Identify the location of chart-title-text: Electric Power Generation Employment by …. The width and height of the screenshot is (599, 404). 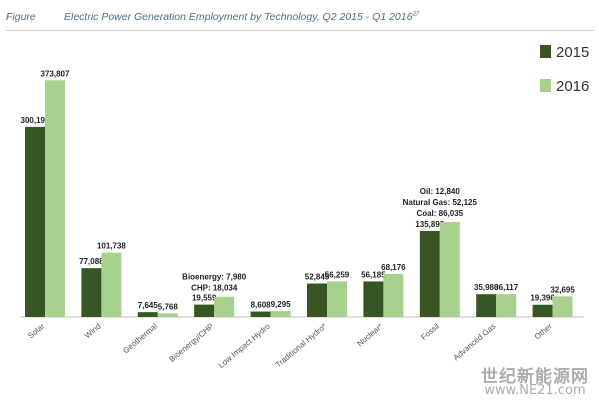
(238, 17).